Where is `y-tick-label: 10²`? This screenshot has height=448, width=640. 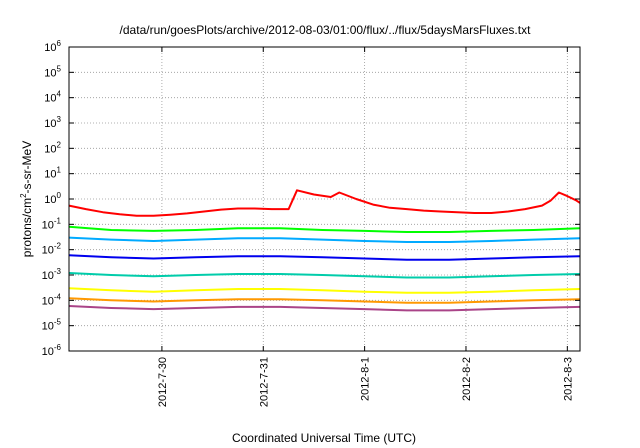 y-tick-label: 10² is located at coordinates (52, 147).